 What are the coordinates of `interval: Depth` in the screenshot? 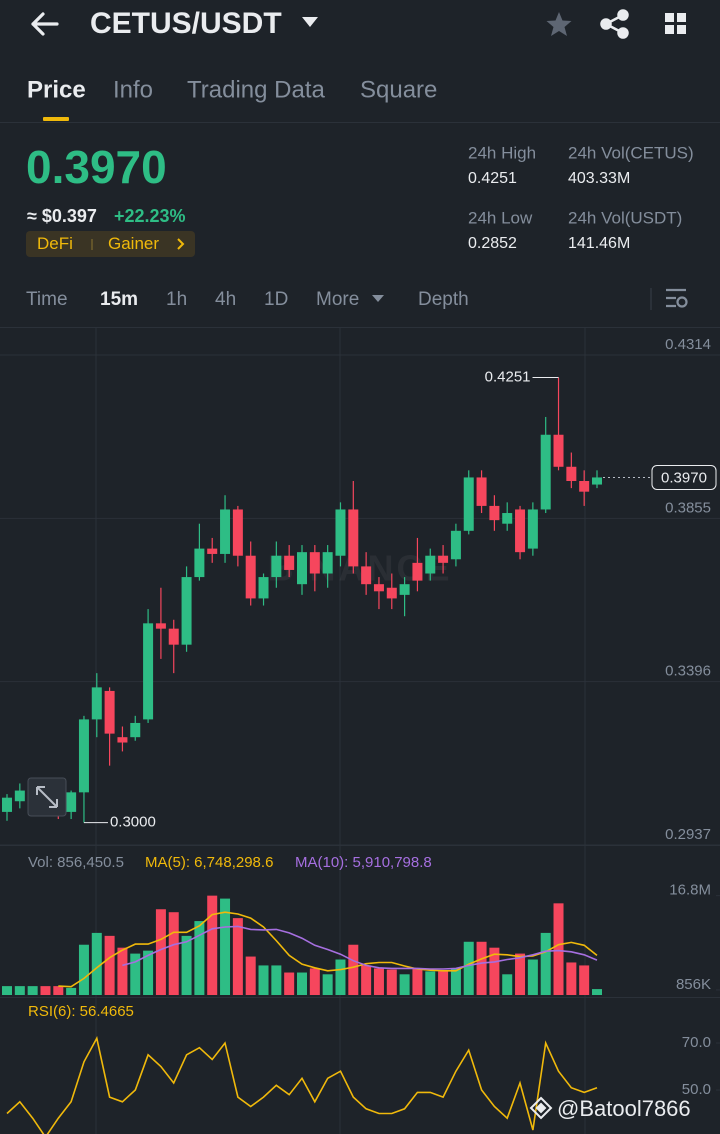 It's located at (443, 299).